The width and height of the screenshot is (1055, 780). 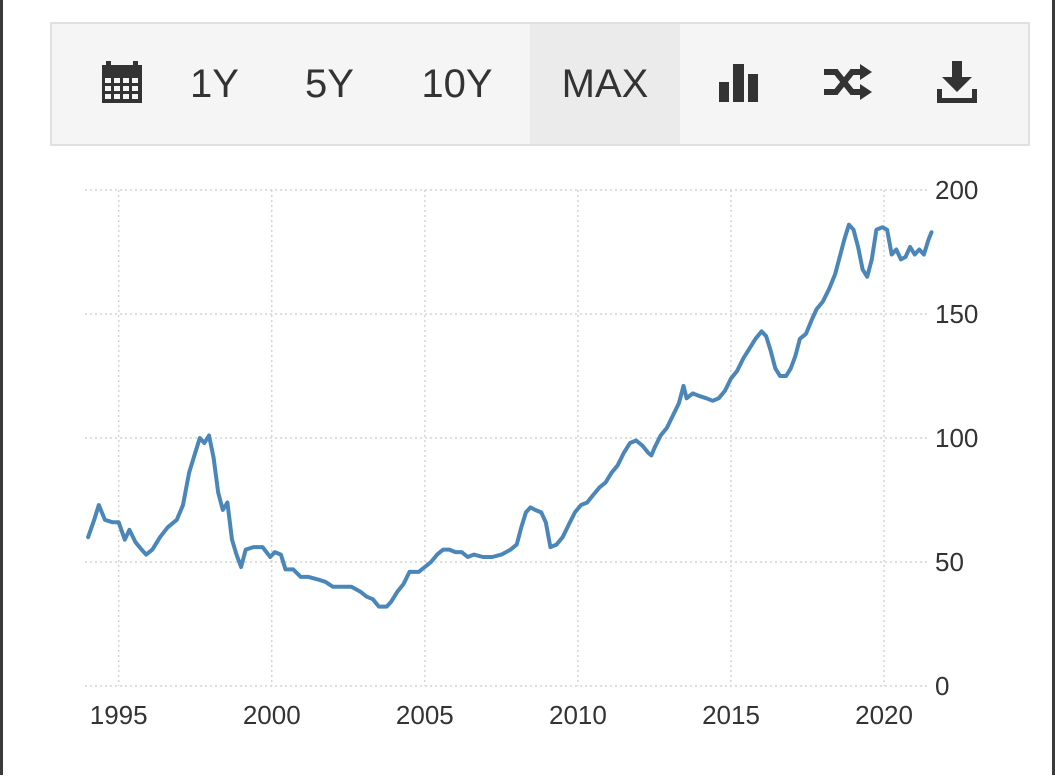 I want to click on y-tick-label: 0, so click(x=942, y=686).